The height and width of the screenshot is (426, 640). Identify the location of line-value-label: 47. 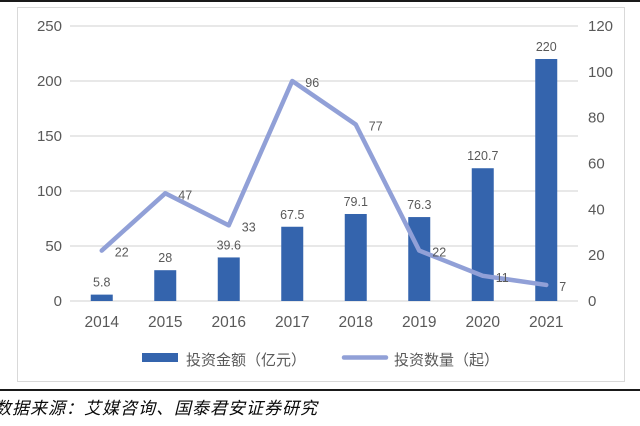
(185, 195).